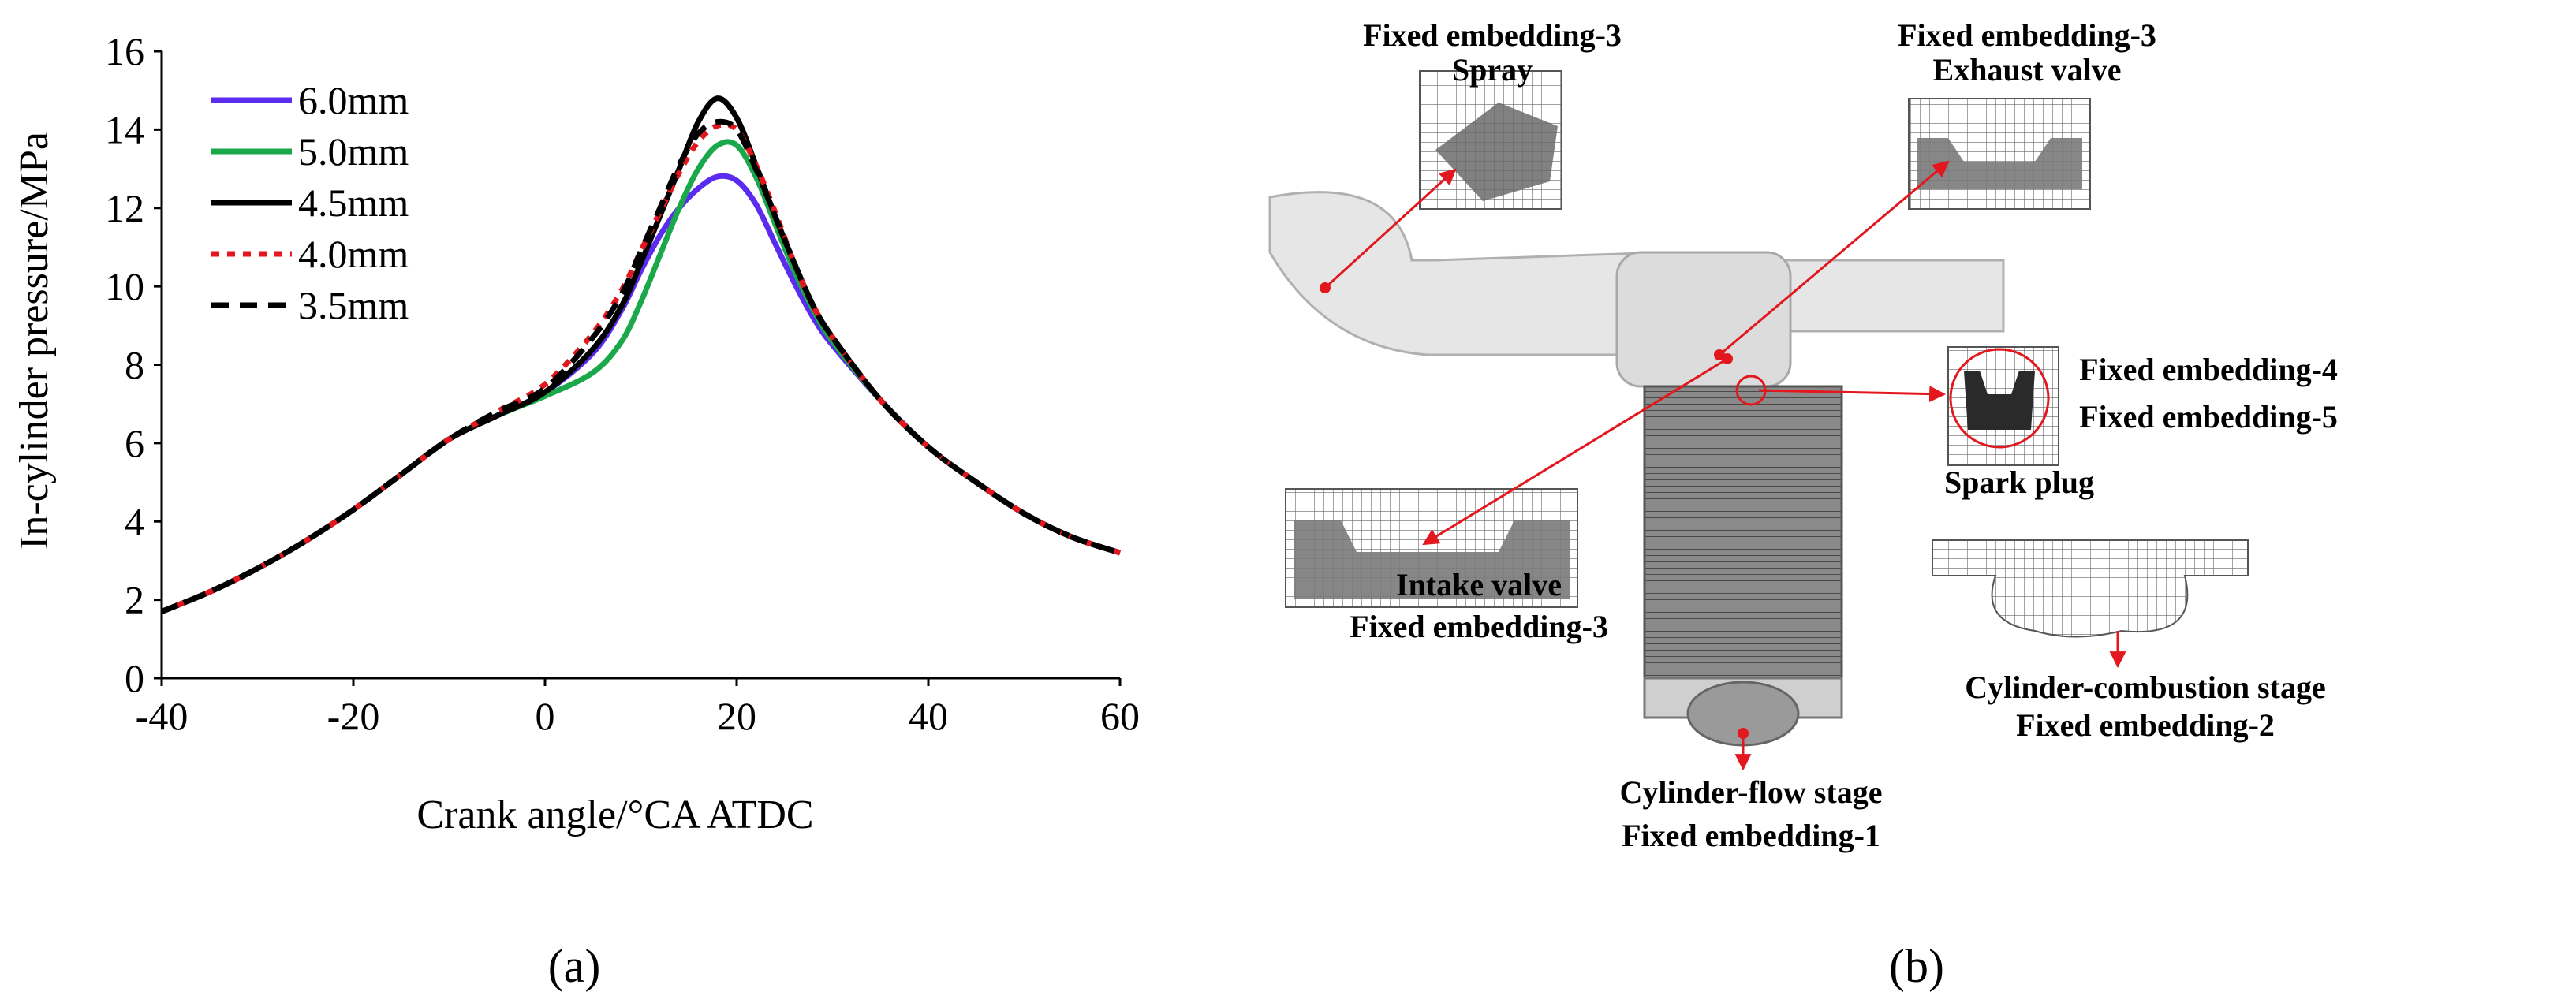  Describe the element at coordinates (34, 341) in the screenshot. I see `y-axis-label: In-cylinder pressure/MPa` at that location.